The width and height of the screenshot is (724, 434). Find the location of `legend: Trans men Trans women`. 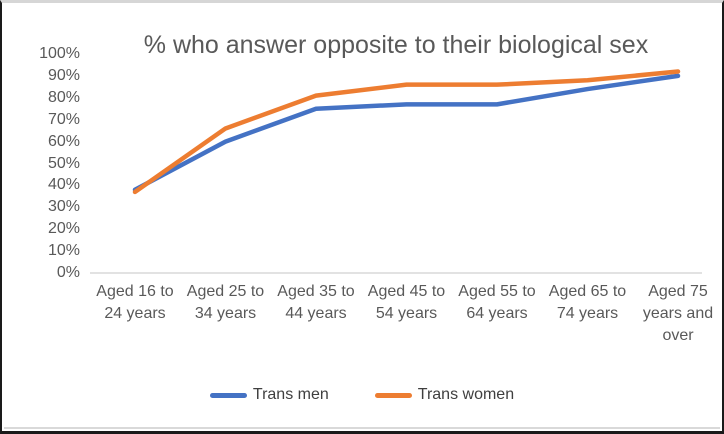

legend: Trans men Trans women is located at coordinates (362, 395).